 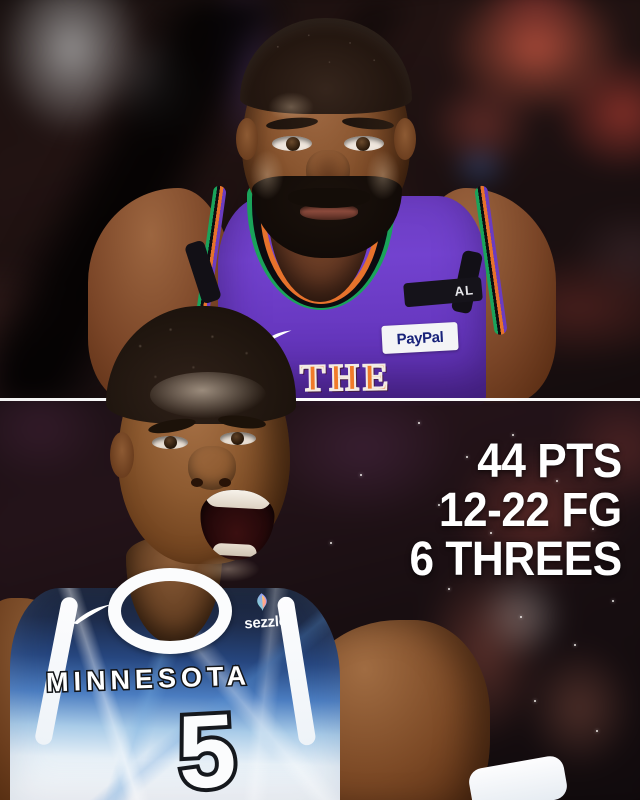 I want to click on upper-teeth, so click(x=238, y=499).